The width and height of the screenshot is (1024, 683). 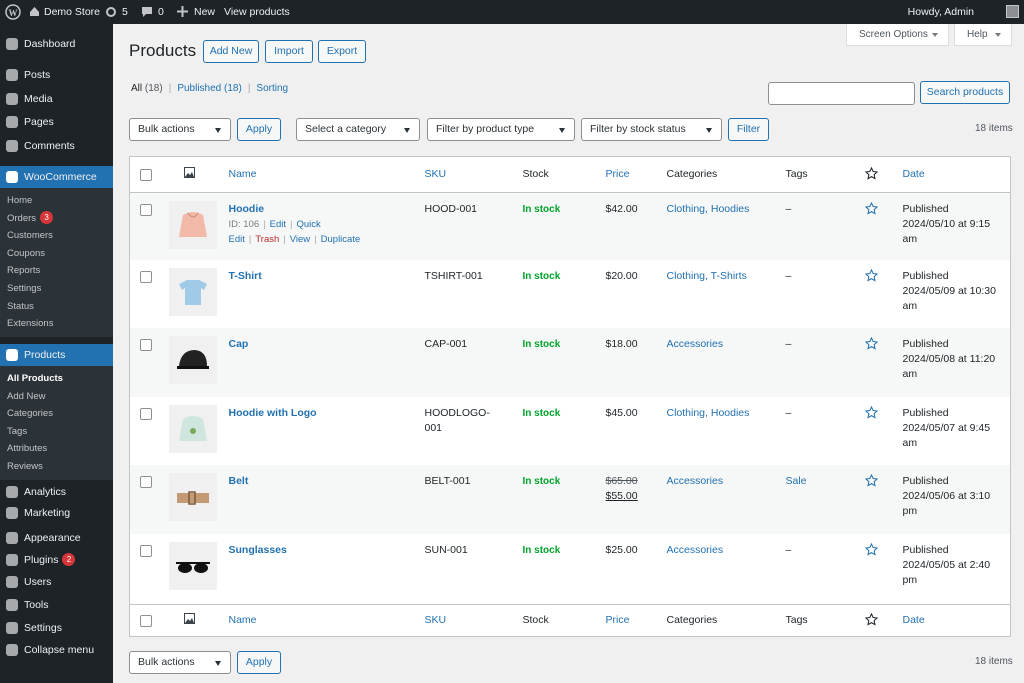 What do you see at coordinates (501, 129) in the screenshot?
I see `type-filter: Filter by product type` at bounding box center [501, 129].